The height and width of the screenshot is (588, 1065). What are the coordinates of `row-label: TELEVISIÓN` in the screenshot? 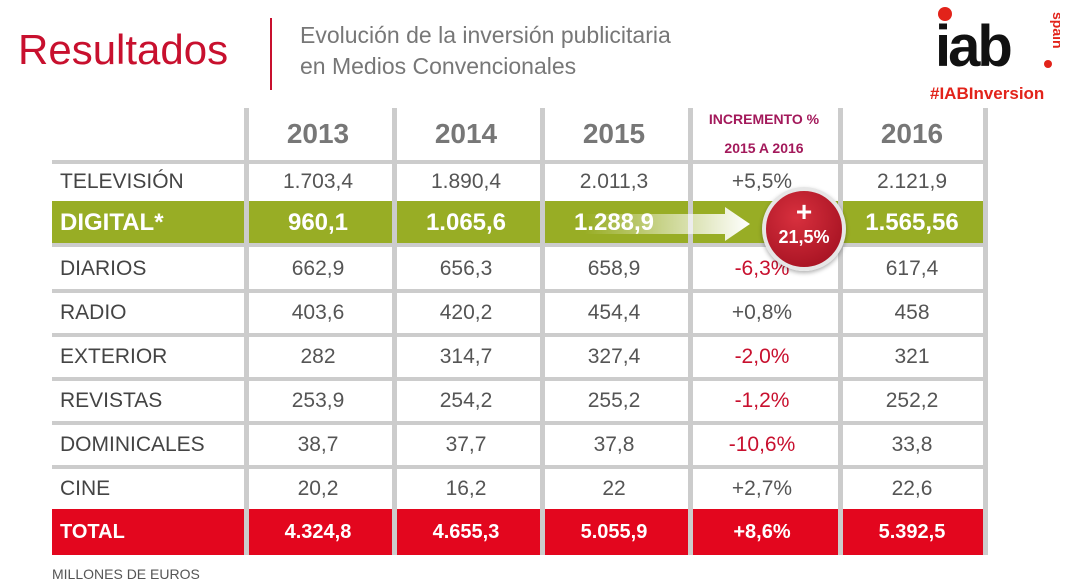 It's located at (122, 181).